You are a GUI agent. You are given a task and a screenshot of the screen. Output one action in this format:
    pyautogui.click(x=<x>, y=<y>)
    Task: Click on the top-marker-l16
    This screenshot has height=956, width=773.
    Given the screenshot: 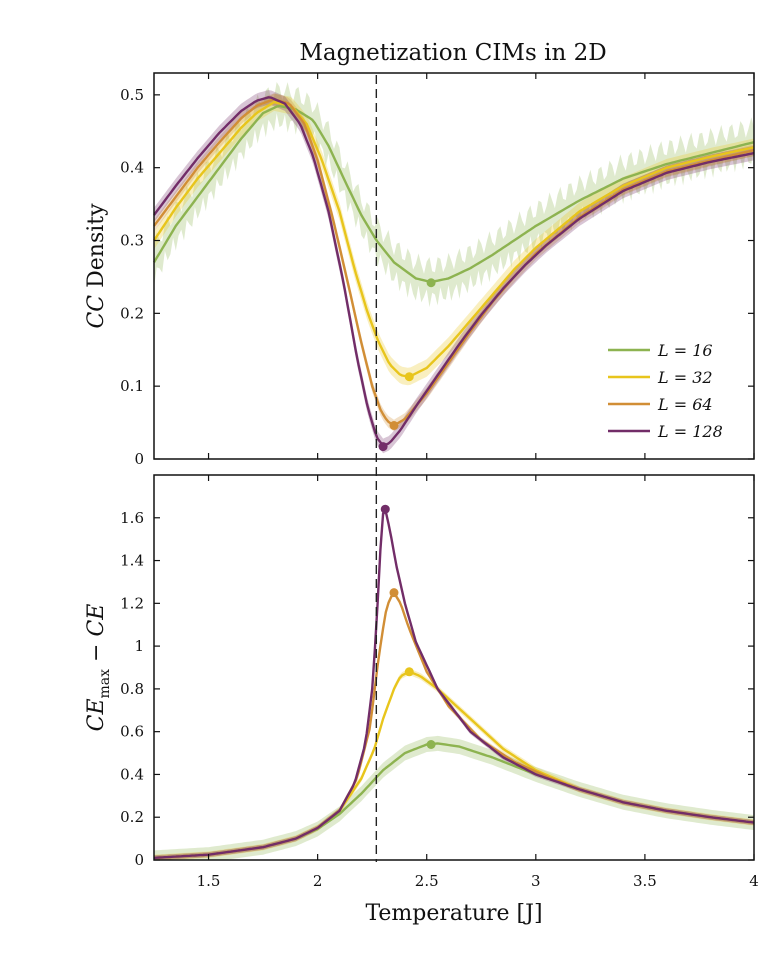 What is the action you would take?
    pyautogui.click(x=431, y=283)
    